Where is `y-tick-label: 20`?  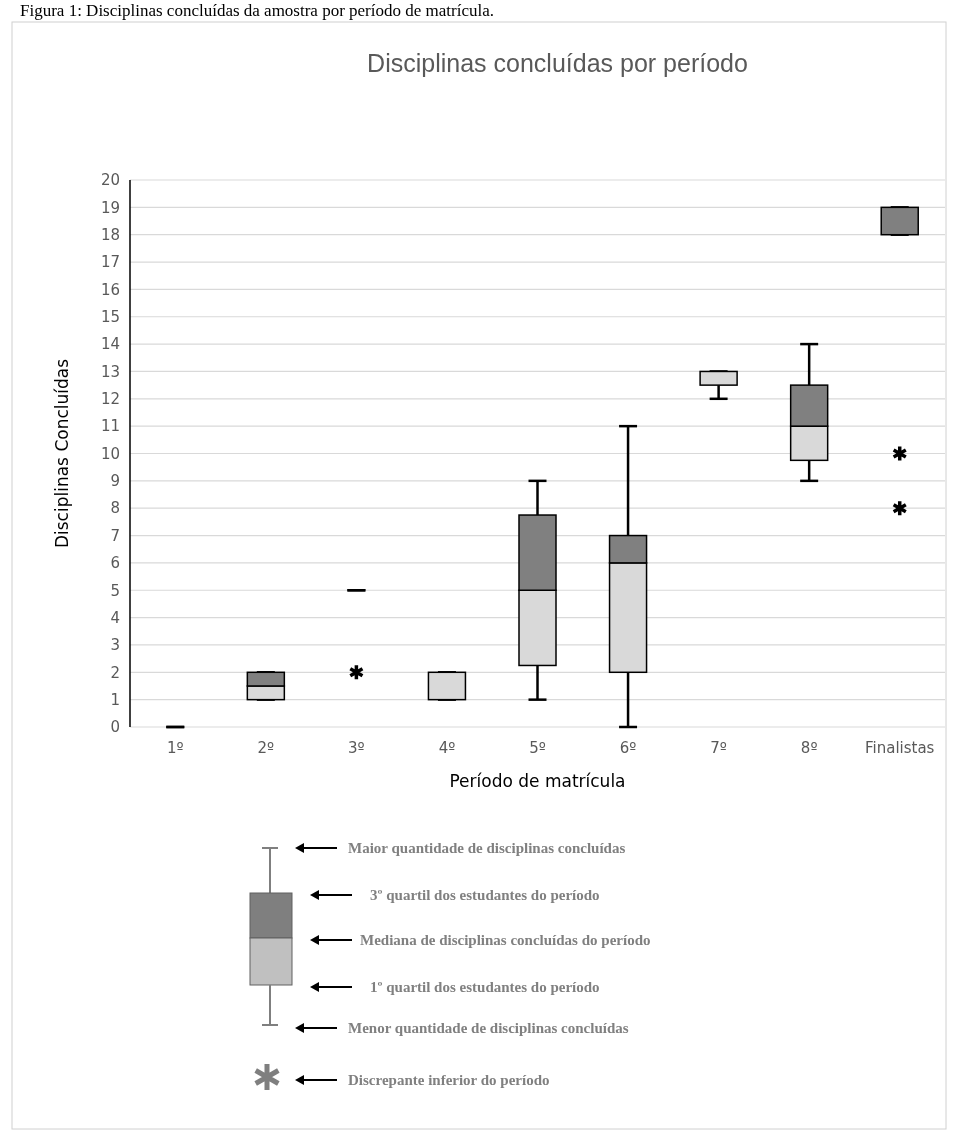 y-tick-label: 20 is located at coordinates (110, 180).